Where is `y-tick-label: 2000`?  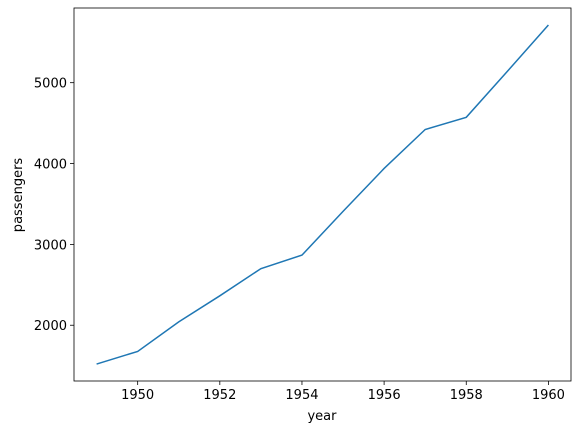
y-tick-label: 2000 is located at coordinates (50, 326).